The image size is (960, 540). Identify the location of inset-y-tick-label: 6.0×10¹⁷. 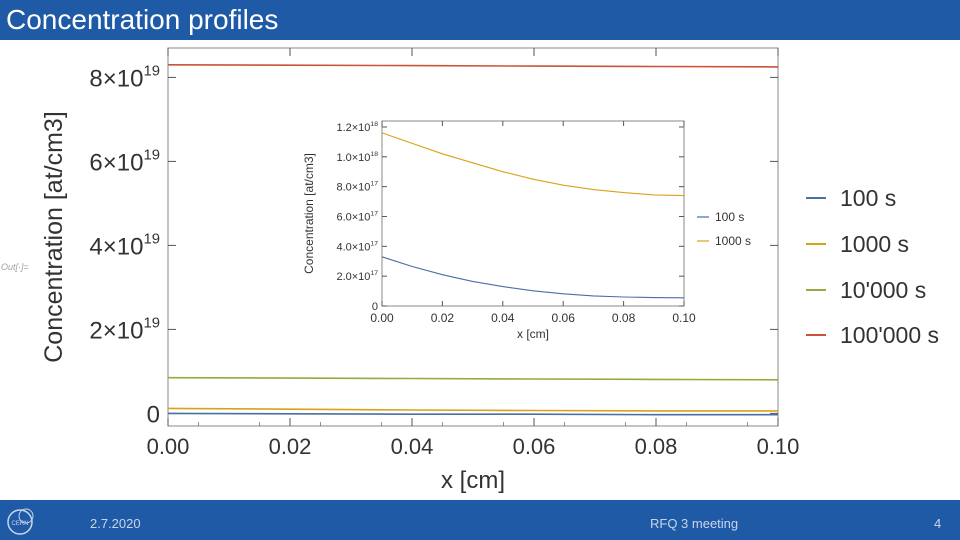
(357, 217).